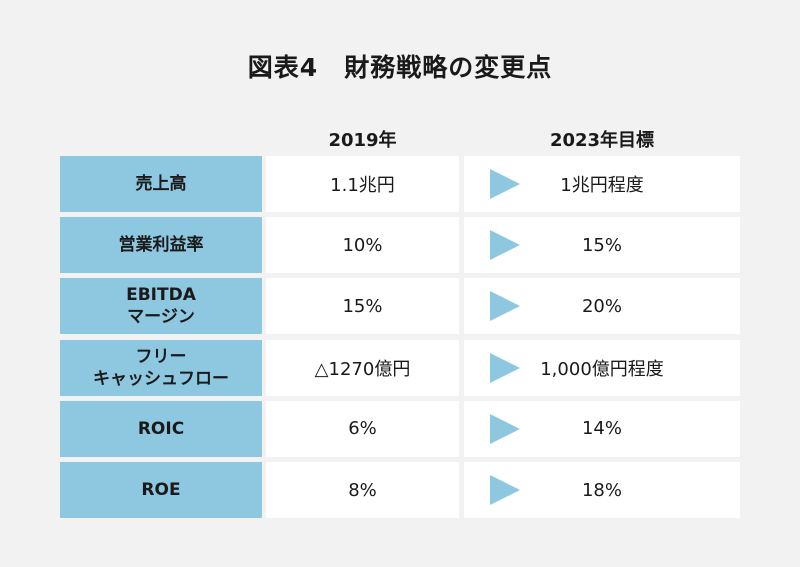  I want to click on table-row: 売上高 1.1兆円 1兆円程度, so click(400, 184).